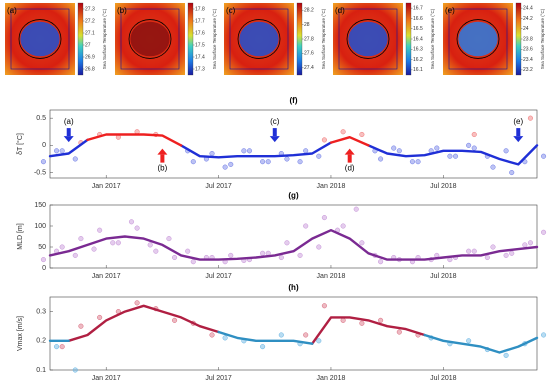 This screenshot has width=550, height=385. I want to click on colorbar-tick-label: 28.2, so click(309, 11).